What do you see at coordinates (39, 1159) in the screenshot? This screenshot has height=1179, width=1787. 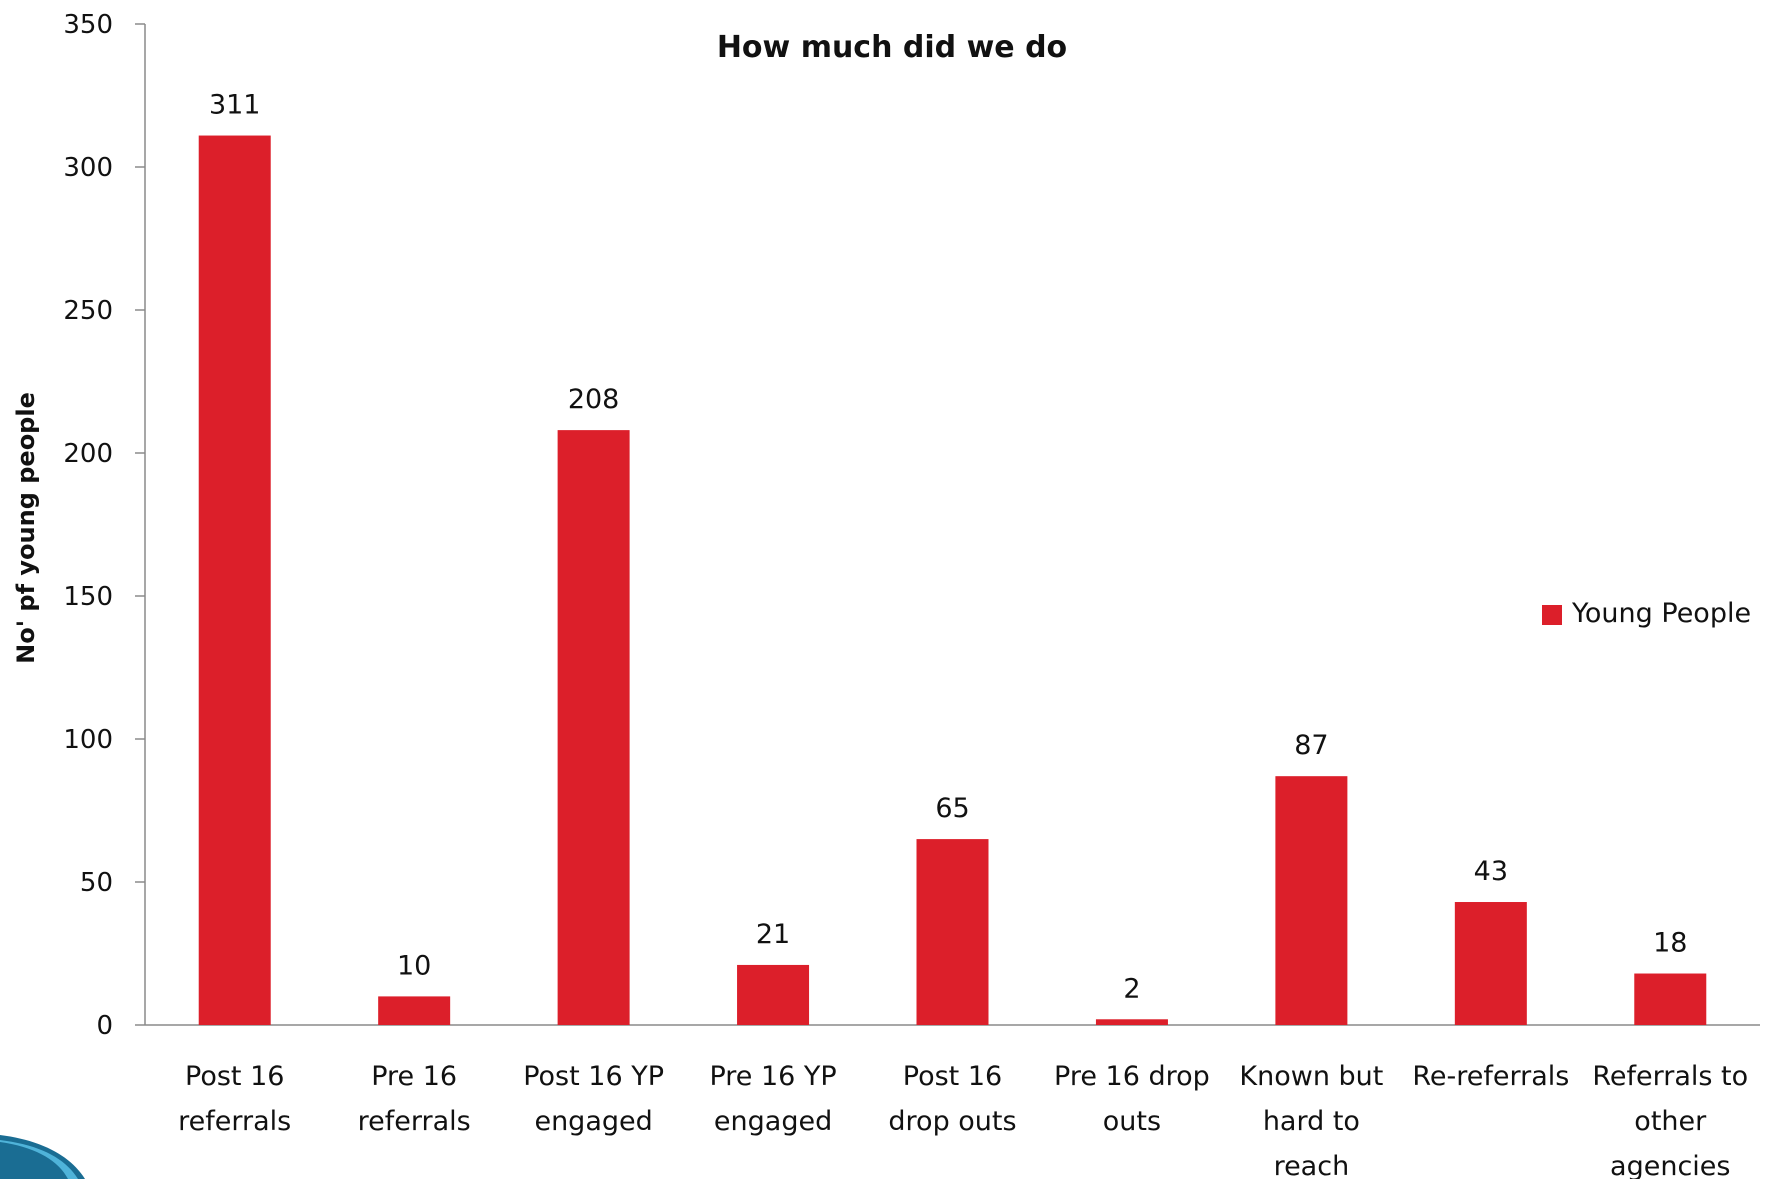 I see `corner-swoosh-highlight` at bounding box center [39, 1159].